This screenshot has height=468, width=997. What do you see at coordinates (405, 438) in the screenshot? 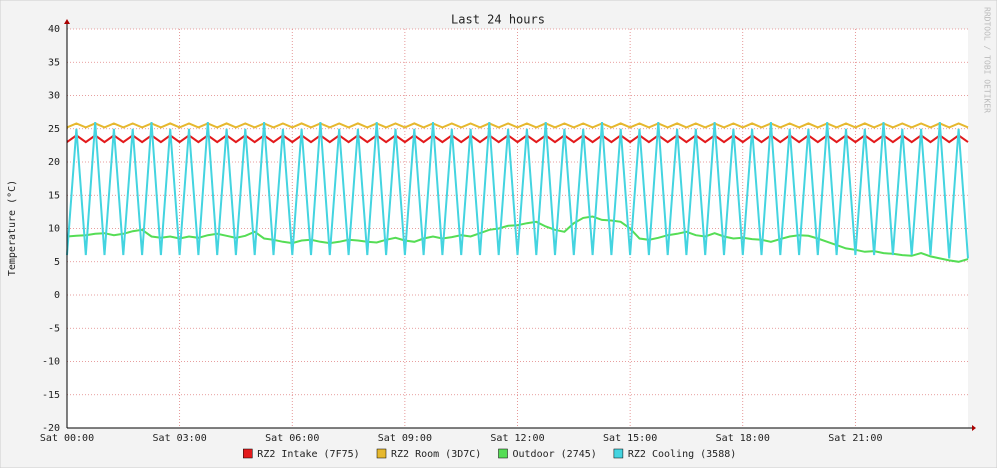
I see `x-tick-label: Sat 09:00` at bounding box center [405, 438].